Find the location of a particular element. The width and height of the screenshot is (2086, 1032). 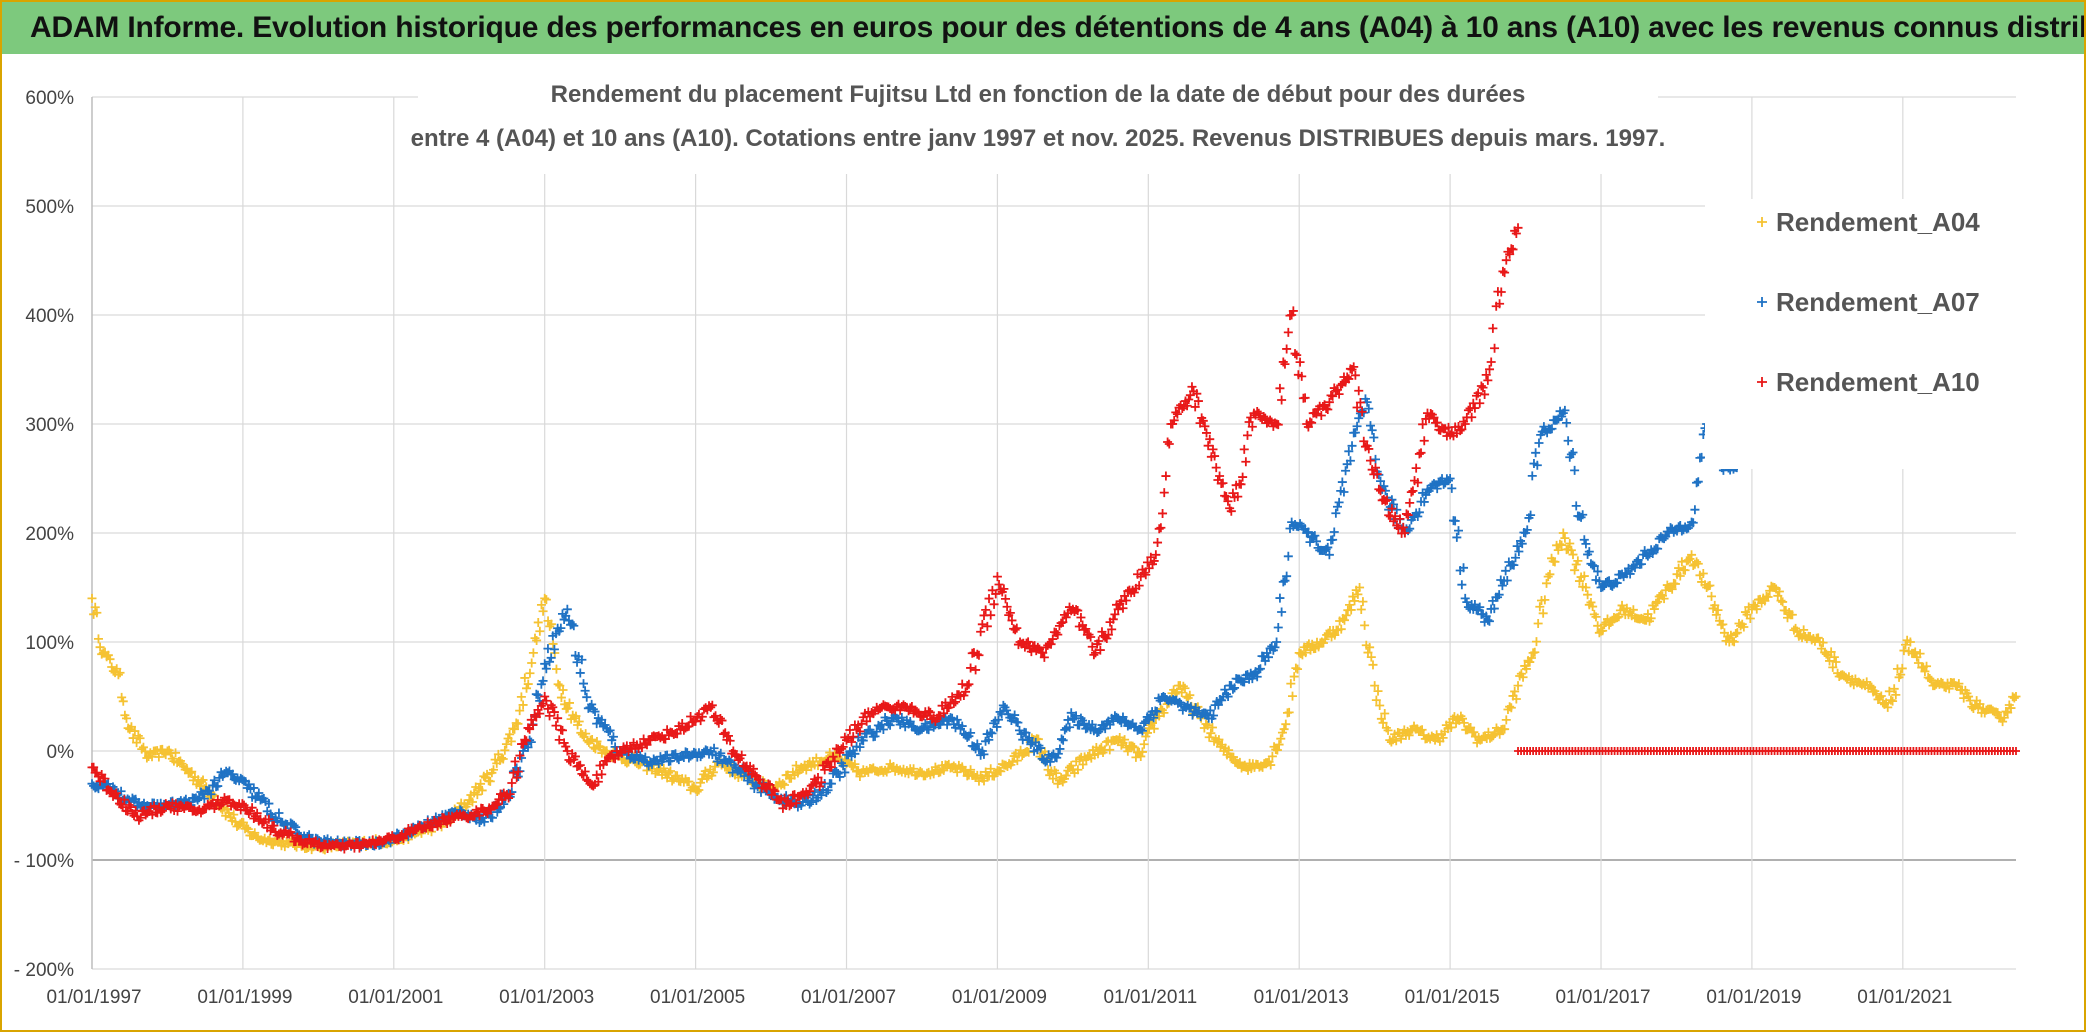

legend-label: Rendement_A10 is located at coordinates (1878, 382).